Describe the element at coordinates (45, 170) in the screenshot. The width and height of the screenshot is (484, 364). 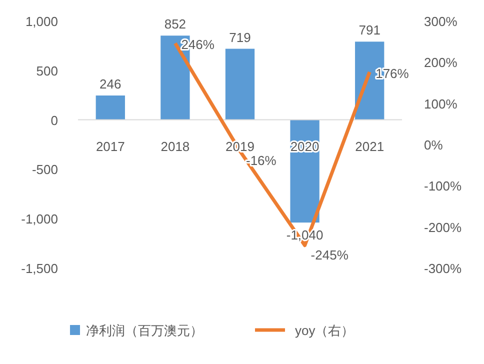
I see `ytick: -500` at that location.